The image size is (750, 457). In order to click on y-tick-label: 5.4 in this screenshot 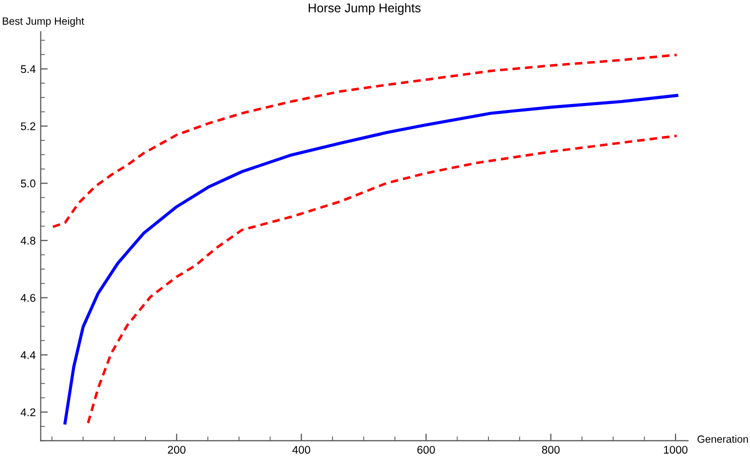, I will do `click(28, 69)`.